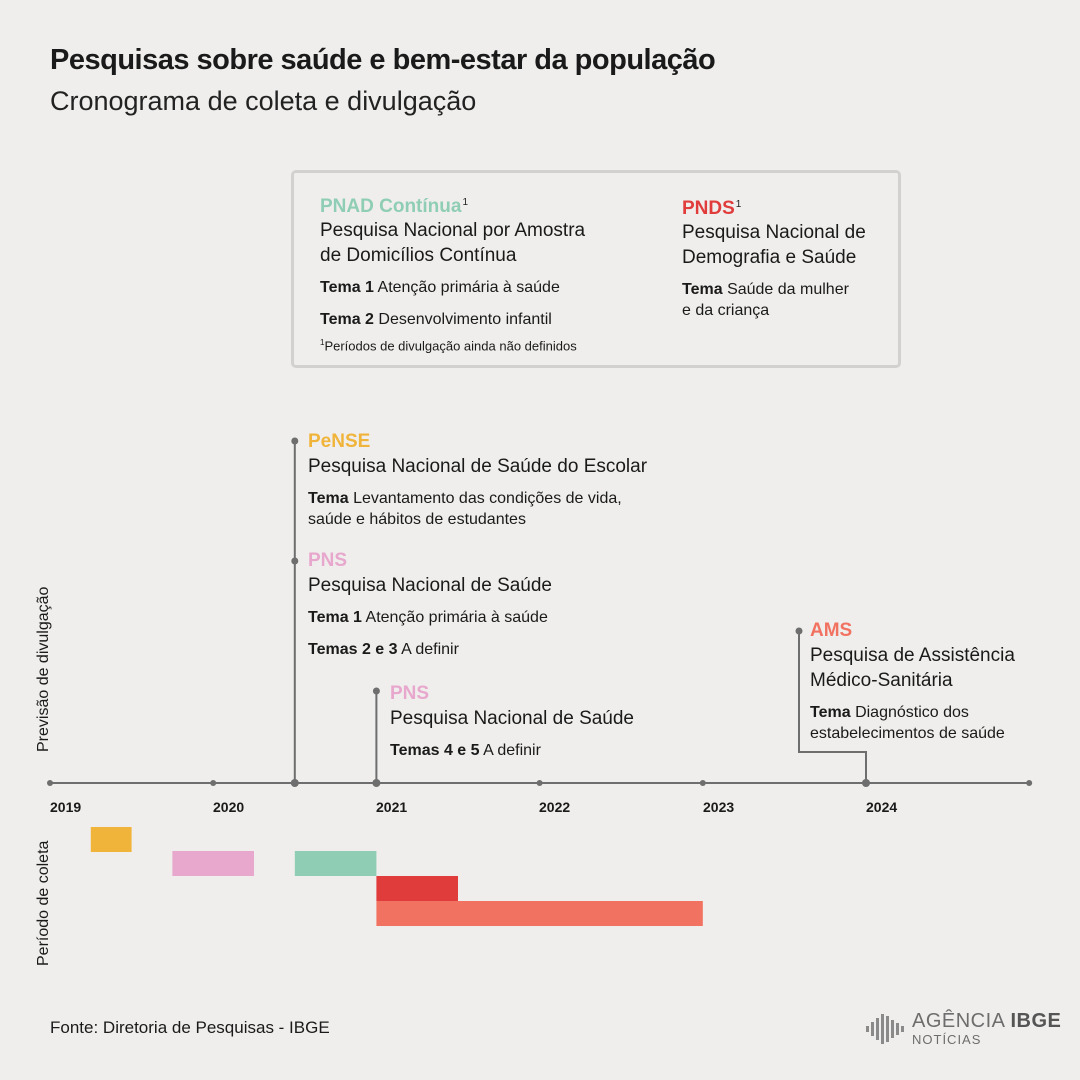 This screenshot has width=1080, height=1080. Describe the element at coordinates (328, 560) in the screenshot. I see `pns-a-acronym: PNS` at that location.